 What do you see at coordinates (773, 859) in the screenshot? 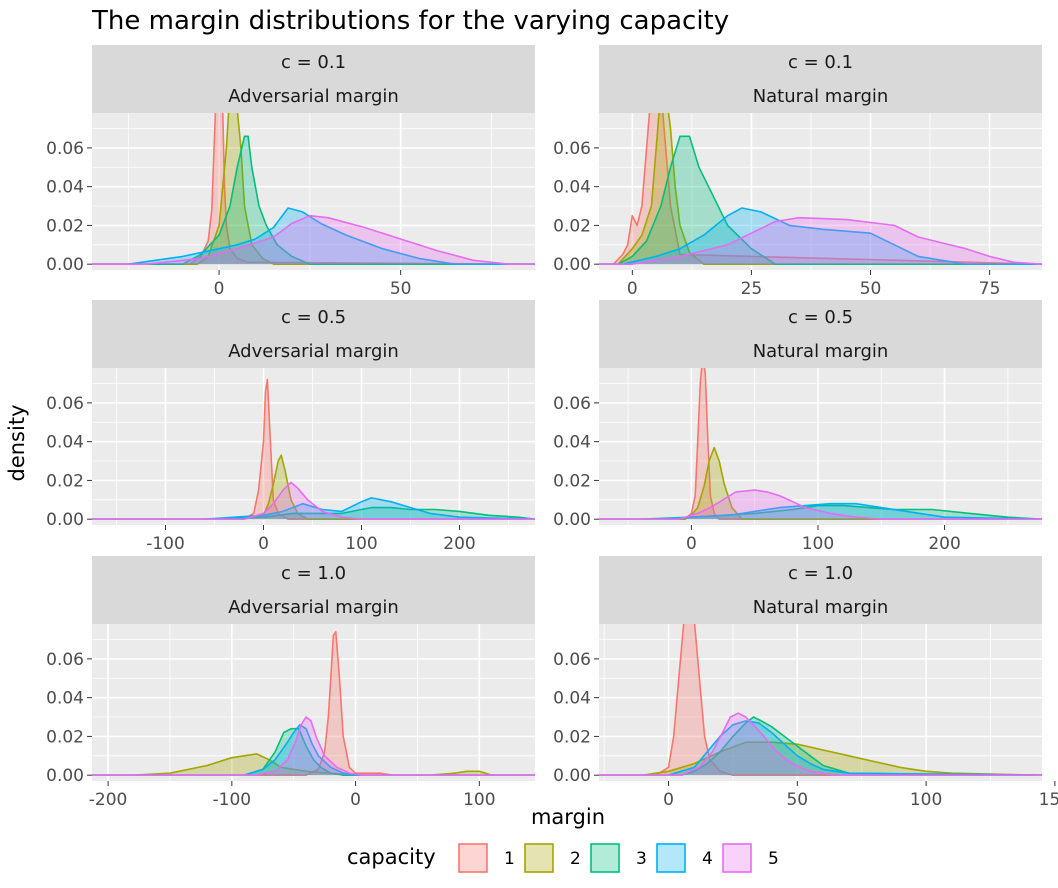
I see `legend-label: 5` at bounding box center [773, 859].